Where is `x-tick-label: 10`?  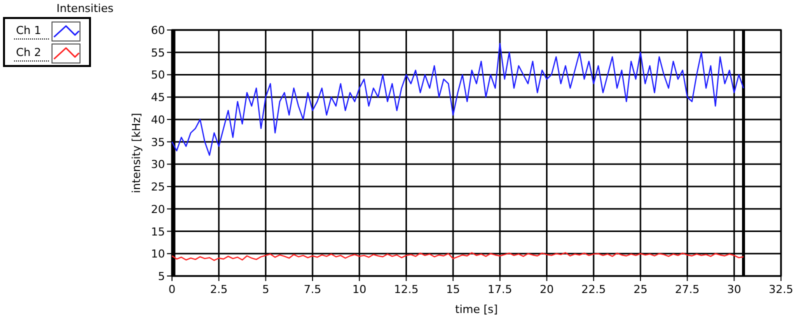 x-tick-label: 10 is located at coordinates (359, 289).